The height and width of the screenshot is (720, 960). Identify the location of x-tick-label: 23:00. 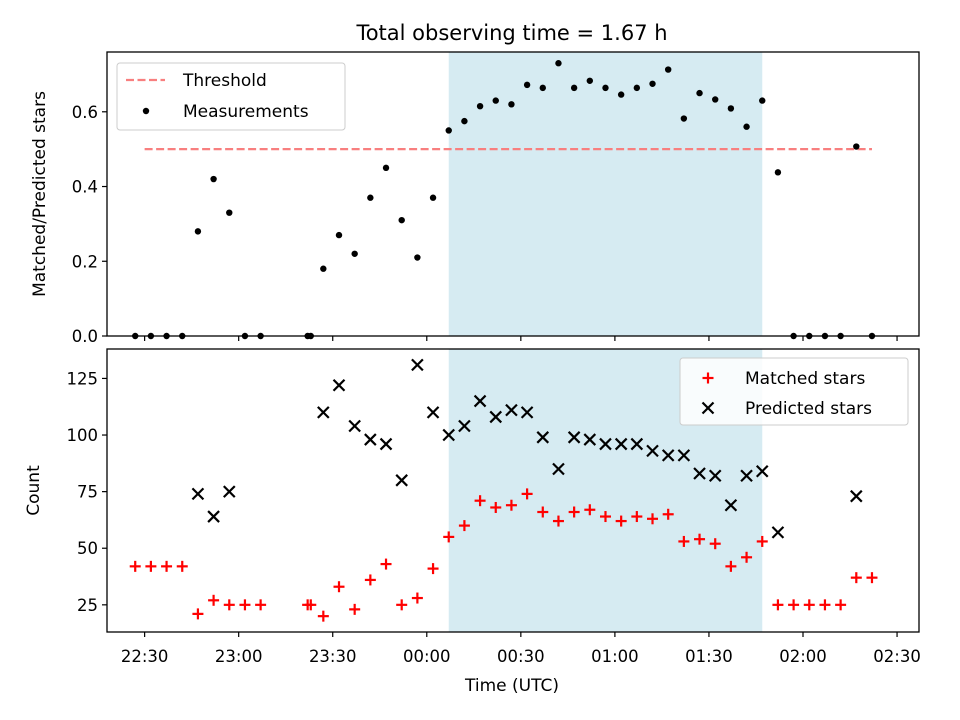
(239, 656).